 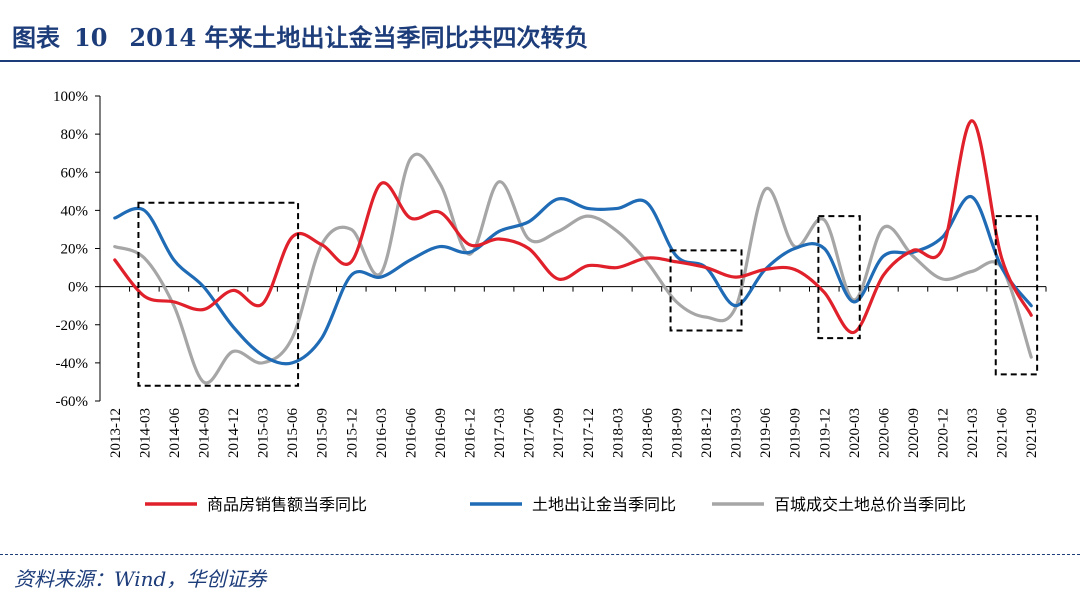 I want to click on x-tick-label: 2017-09, so click(x=559, y=433).